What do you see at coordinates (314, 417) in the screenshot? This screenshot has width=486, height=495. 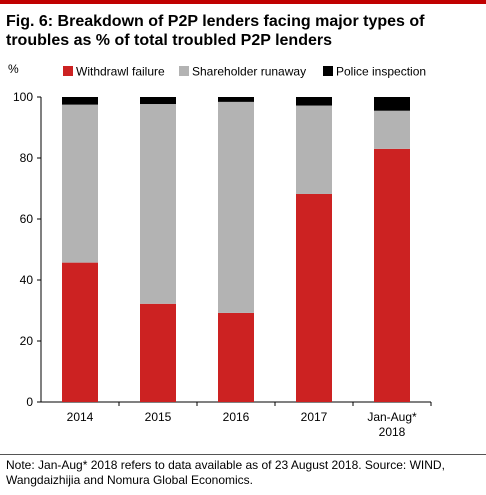 I see `x-tick-label-3-0: 2017` at bounding box center [314, 417].